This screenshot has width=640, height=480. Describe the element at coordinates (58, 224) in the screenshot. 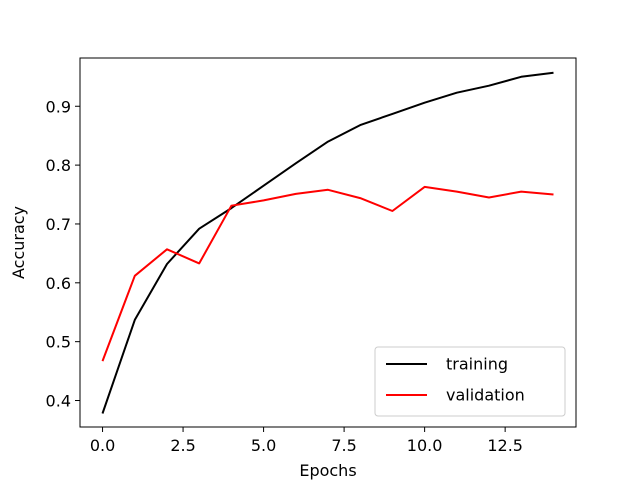

I see `y-tick-label: 0.7` at that location.